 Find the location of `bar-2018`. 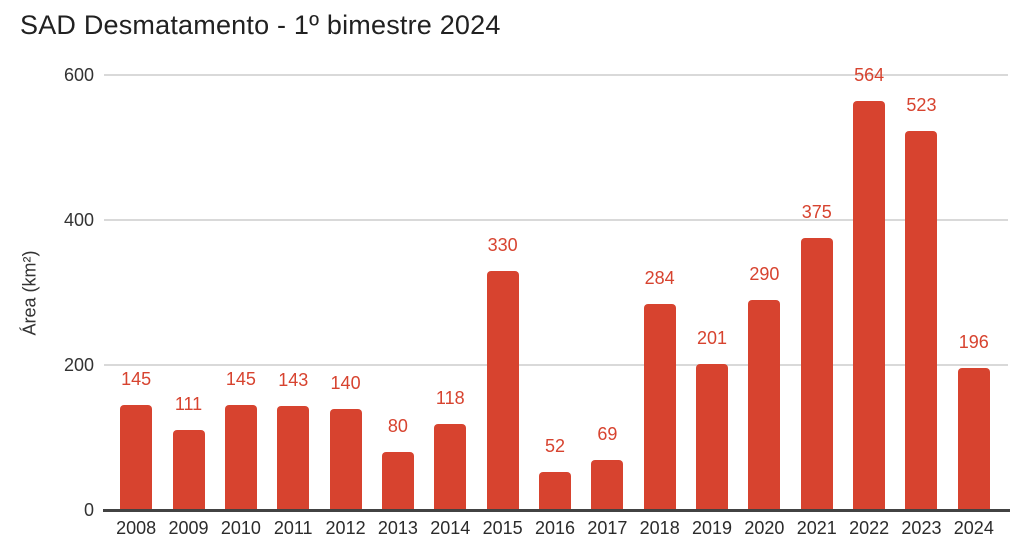

bar-2018 is located at coordinates (659, 407).